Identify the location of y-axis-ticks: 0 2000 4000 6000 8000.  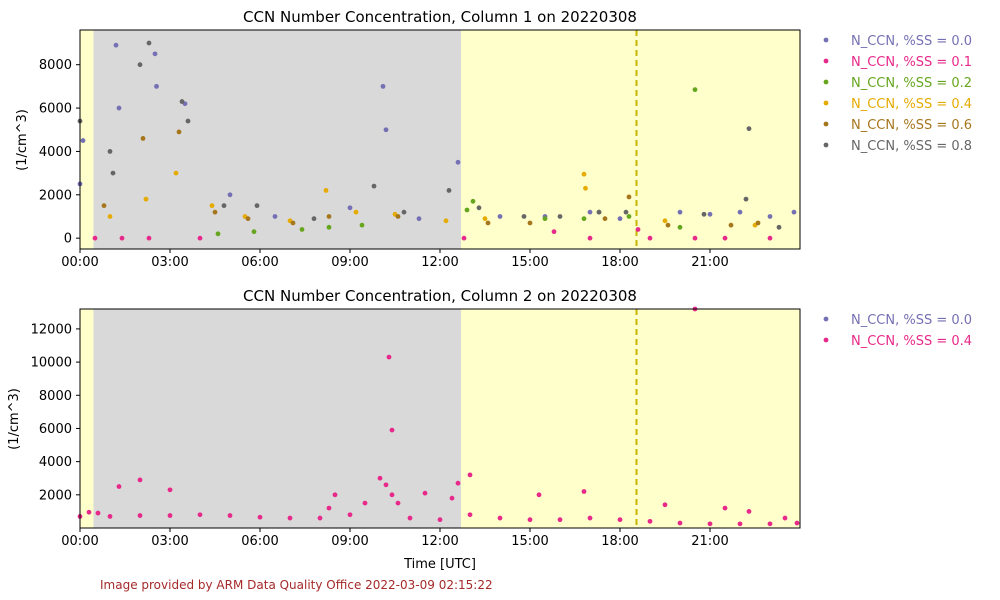
(59, 152).